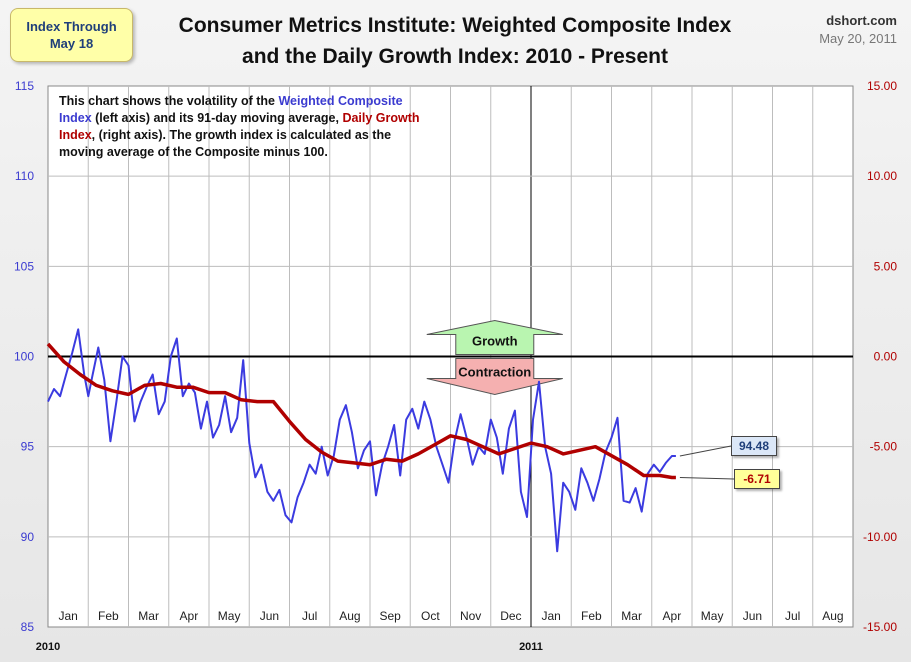  I want to click on growth-arrow, so click(494, 337).